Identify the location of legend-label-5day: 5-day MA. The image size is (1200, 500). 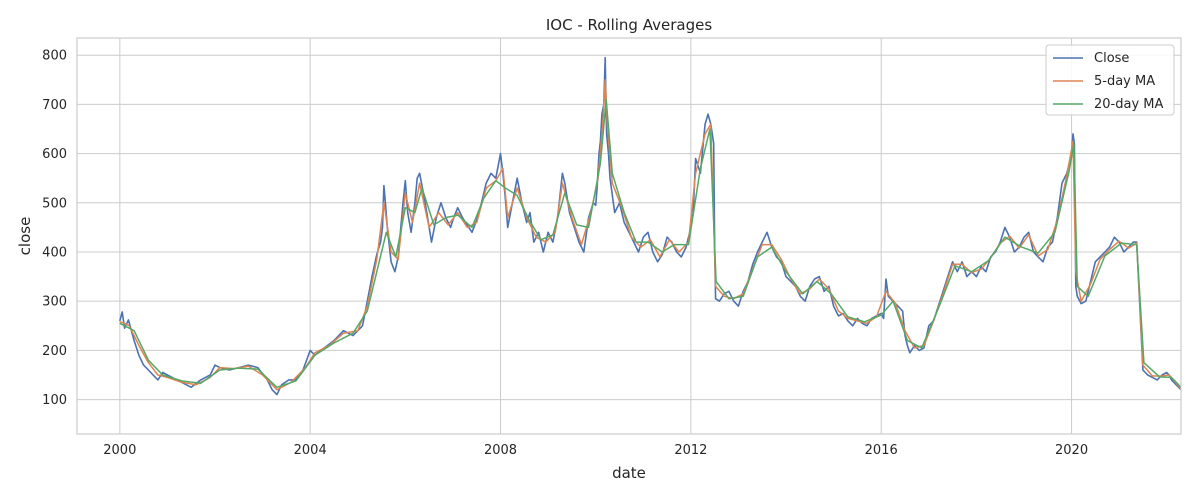
(1124, 81).